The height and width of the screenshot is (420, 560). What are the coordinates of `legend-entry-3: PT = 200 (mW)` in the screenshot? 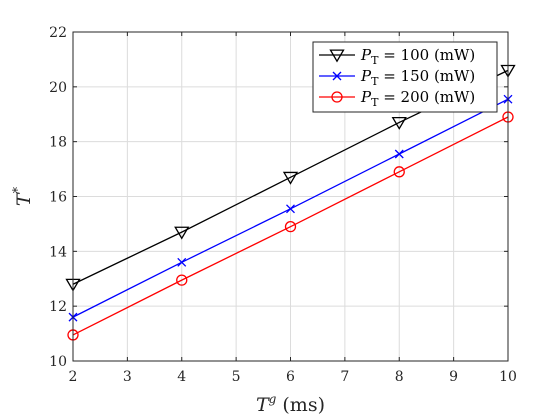 It's located at (397, 98).